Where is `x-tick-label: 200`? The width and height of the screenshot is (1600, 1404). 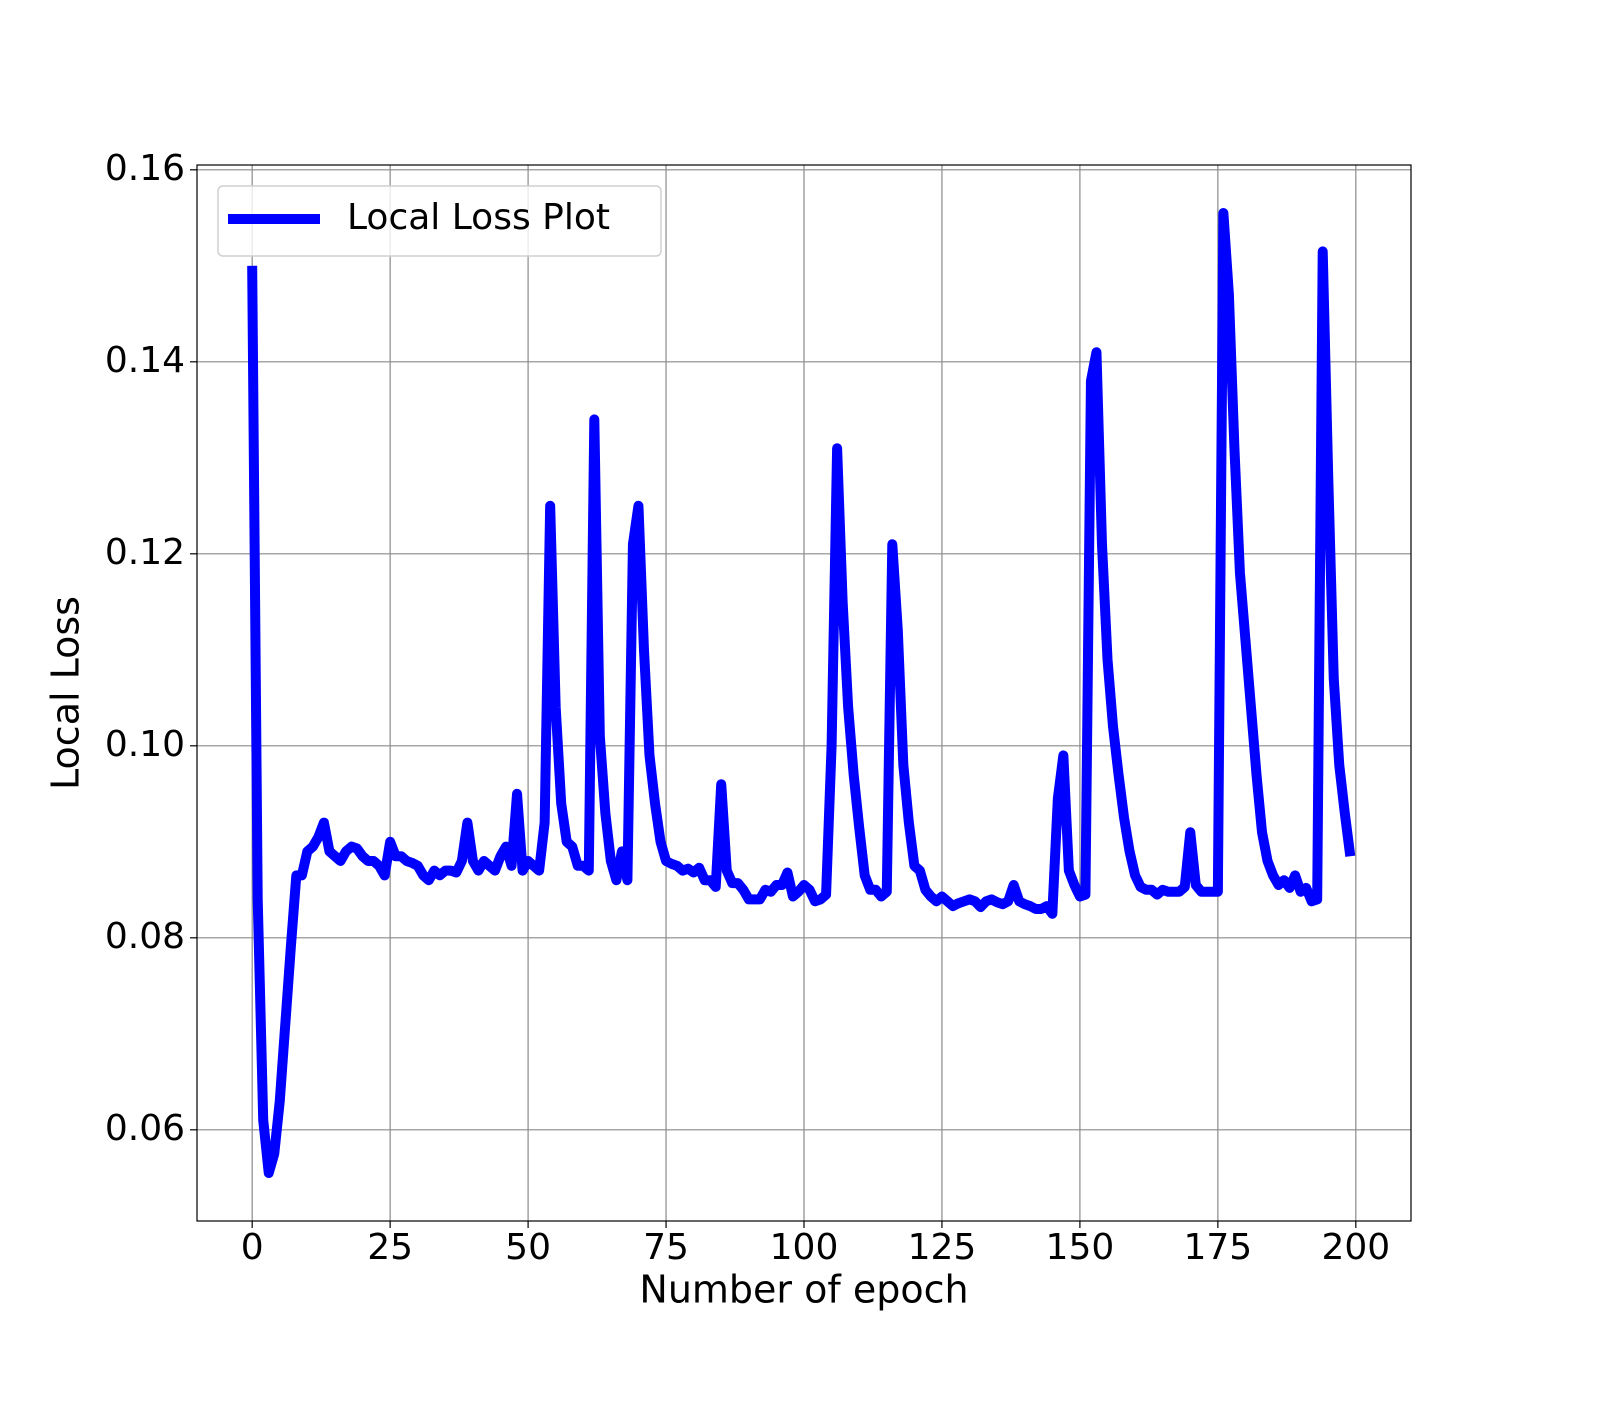
x-tick-label: 200 is located at coordinates (1355, 1247).